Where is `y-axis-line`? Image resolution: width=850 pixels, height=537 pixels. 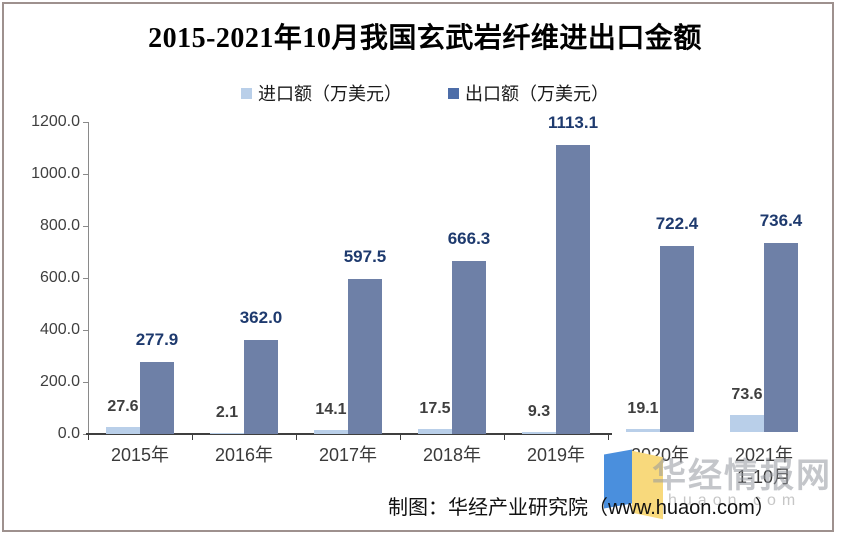 y-axis-line is located at coordinates (88, 278).